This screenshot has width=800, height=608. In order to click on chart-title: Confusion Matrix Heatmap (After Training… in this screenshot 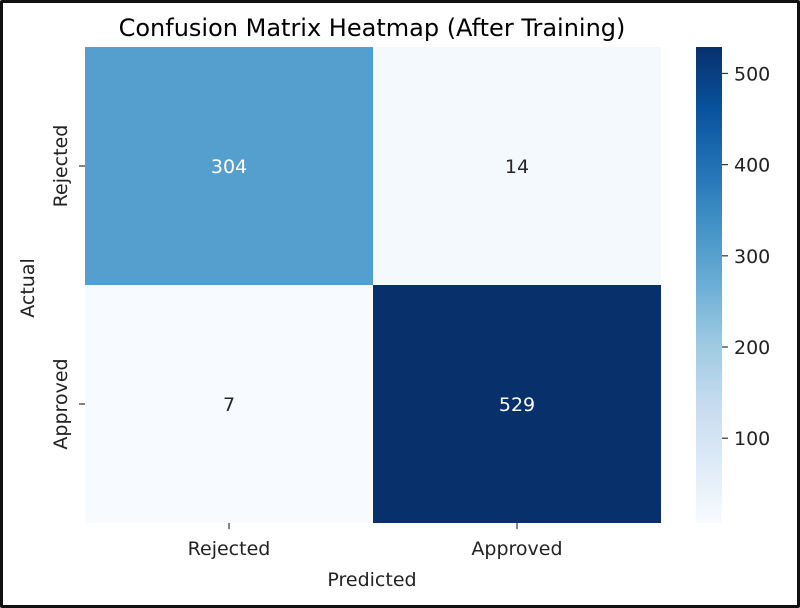, I will do `click(372, 28)`.